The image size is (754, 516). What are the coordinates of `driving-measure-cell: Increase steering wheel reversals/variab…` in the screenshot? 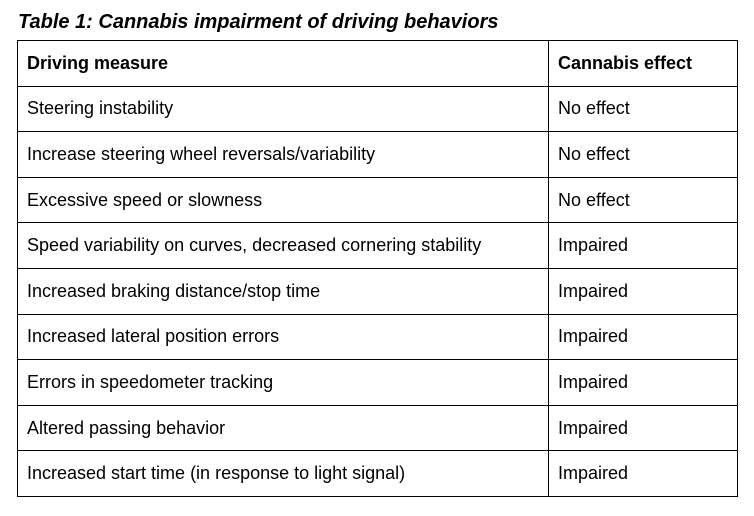 It's located at (283, 154).